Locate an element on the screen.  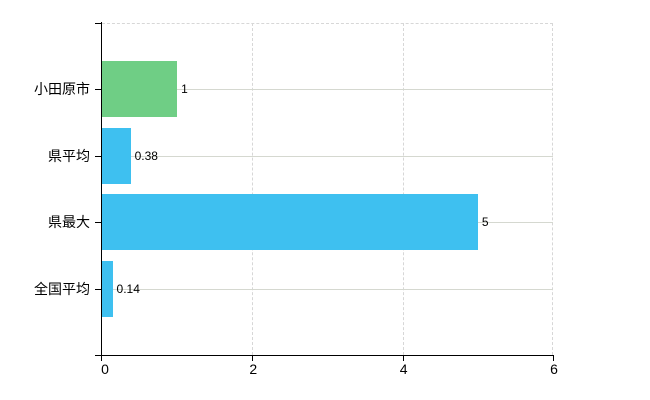
y-axis is located at coordinates (101, 191).